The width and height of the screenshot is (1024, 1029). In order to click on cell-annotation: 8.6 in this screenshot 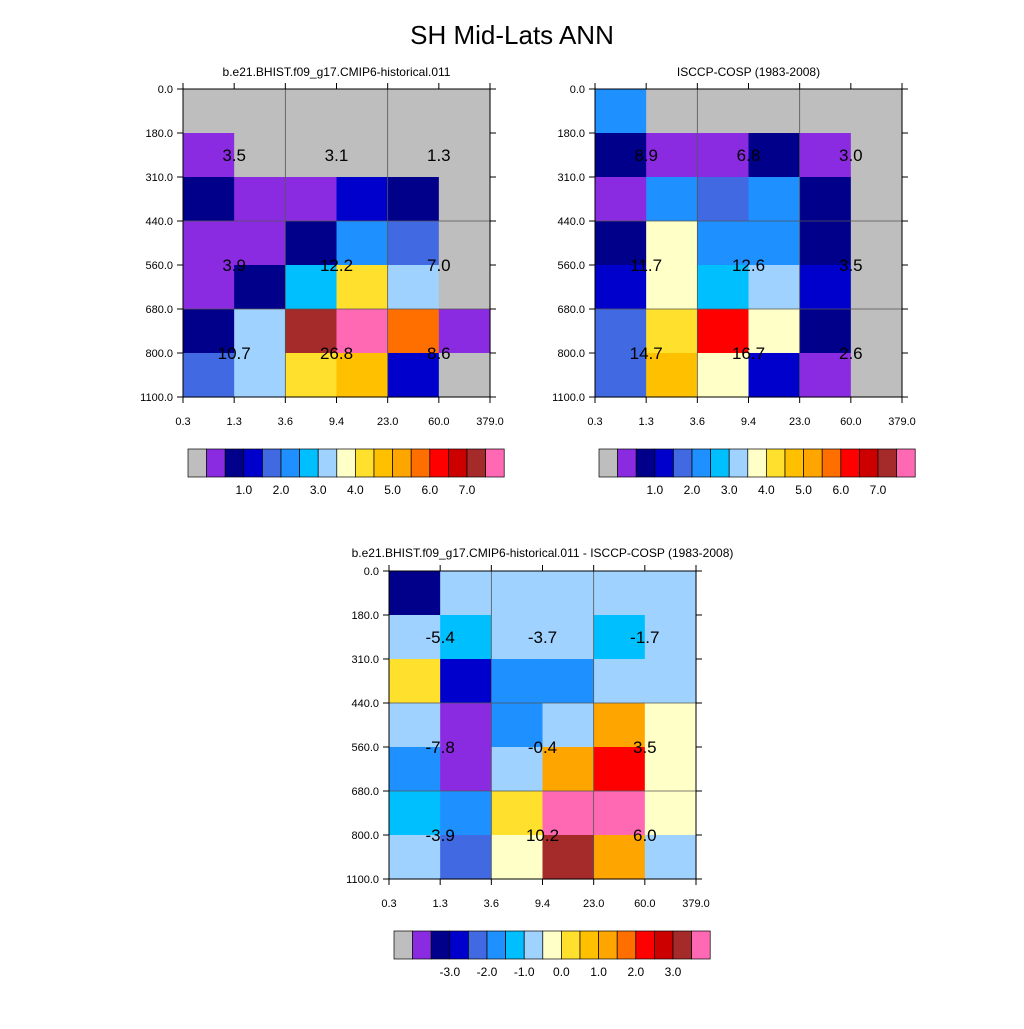, I will do `click(439, 353)`.